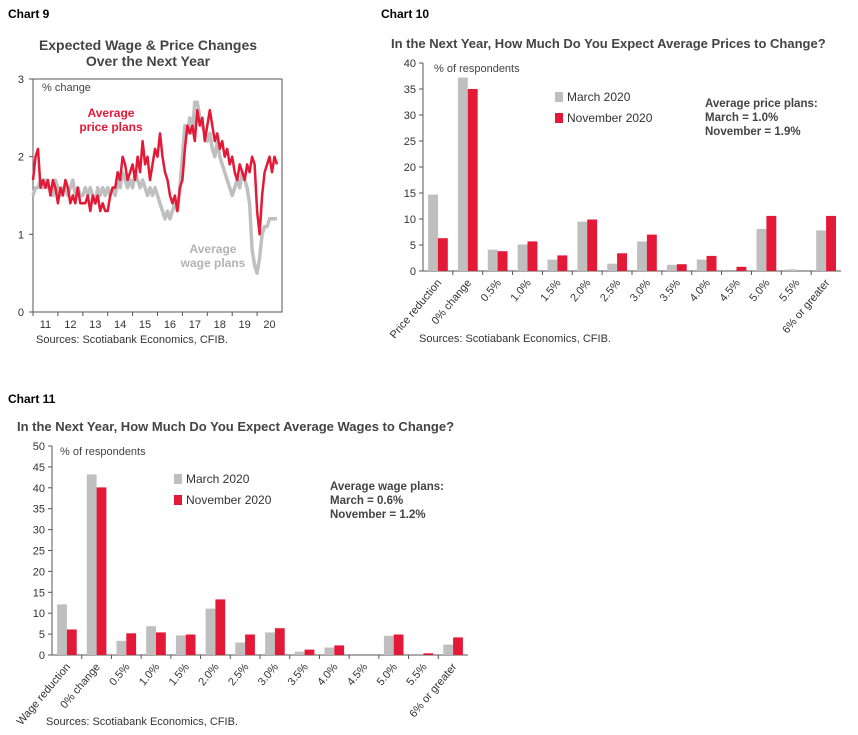 Image resolution: width=858 pixels, height=735 pixels. Describe the element at coordinates (640, 290) in the screenshot. I see `chart10-category-label: 3.0%` at that location.